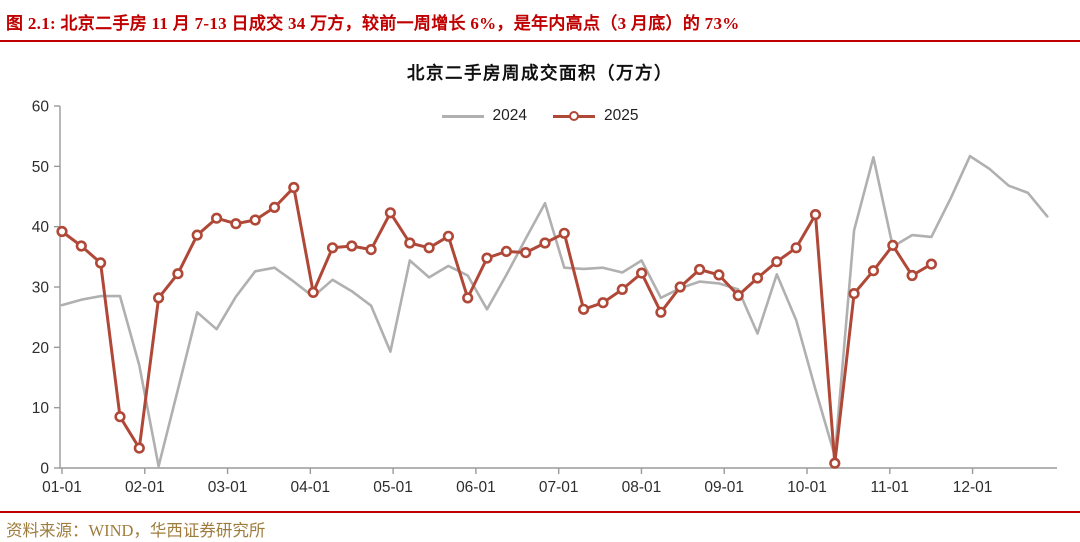 This screenshot has height=542, width=1080. What do you see at coordinates (41, 288) in the screenshot?
I see `y-tick-label: 30` at bounding box center [41, 288].